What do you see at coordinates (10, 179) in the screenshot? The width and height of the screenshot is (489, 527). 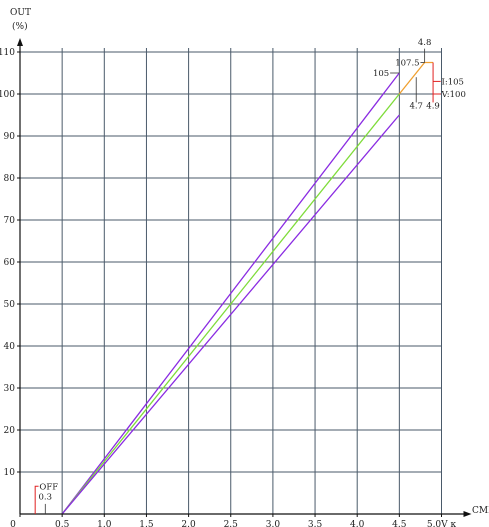 I see `y-tick-label-8: 80` at bounding box center [10, 179].